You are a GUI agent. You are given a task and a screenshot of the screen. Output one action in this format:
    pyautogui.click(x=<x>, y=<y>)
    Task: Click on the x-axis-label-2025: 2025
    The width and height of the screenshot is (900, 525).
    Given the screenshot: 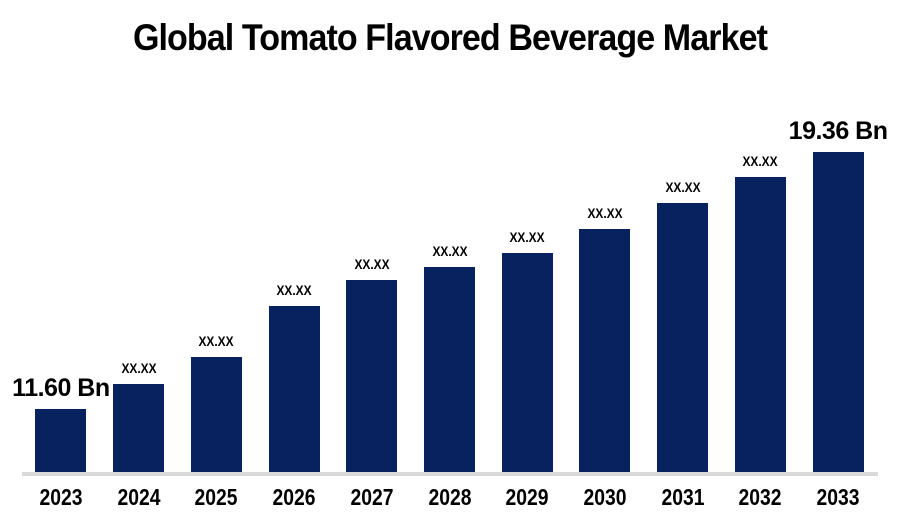 What is the action you would take?
    pyautogui.click(x=216, y=497)
    